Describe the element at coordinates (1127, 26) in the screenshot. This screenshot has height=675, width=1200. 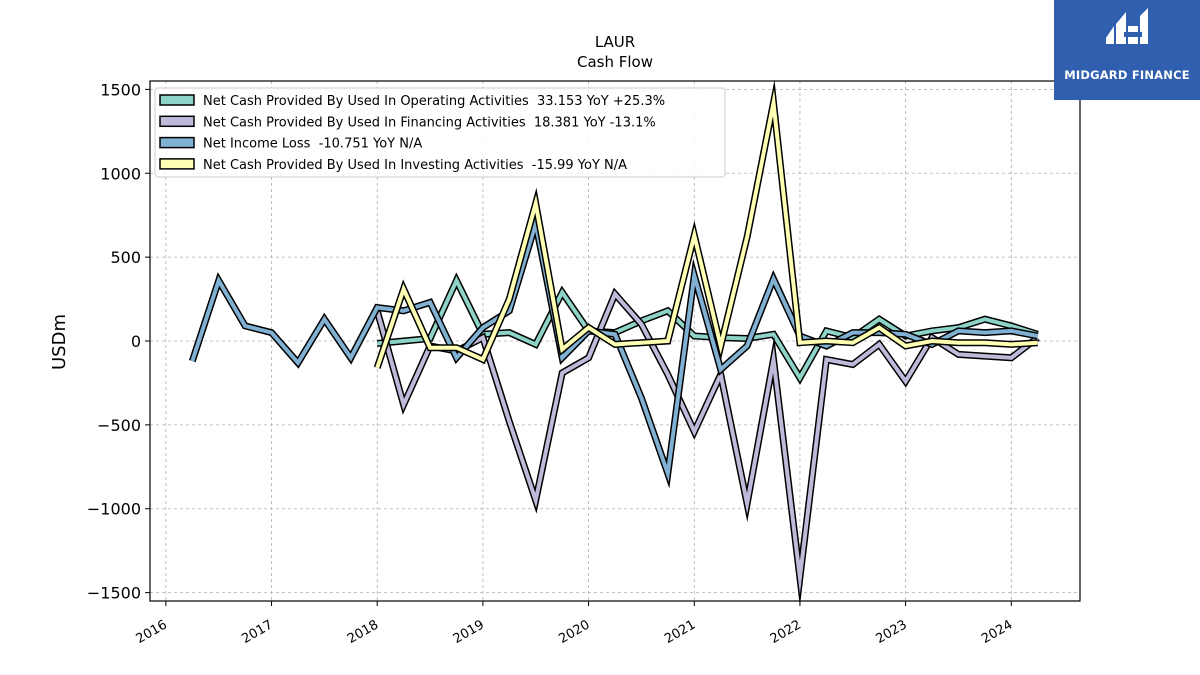
I see `logo-mark-icon` at that location.